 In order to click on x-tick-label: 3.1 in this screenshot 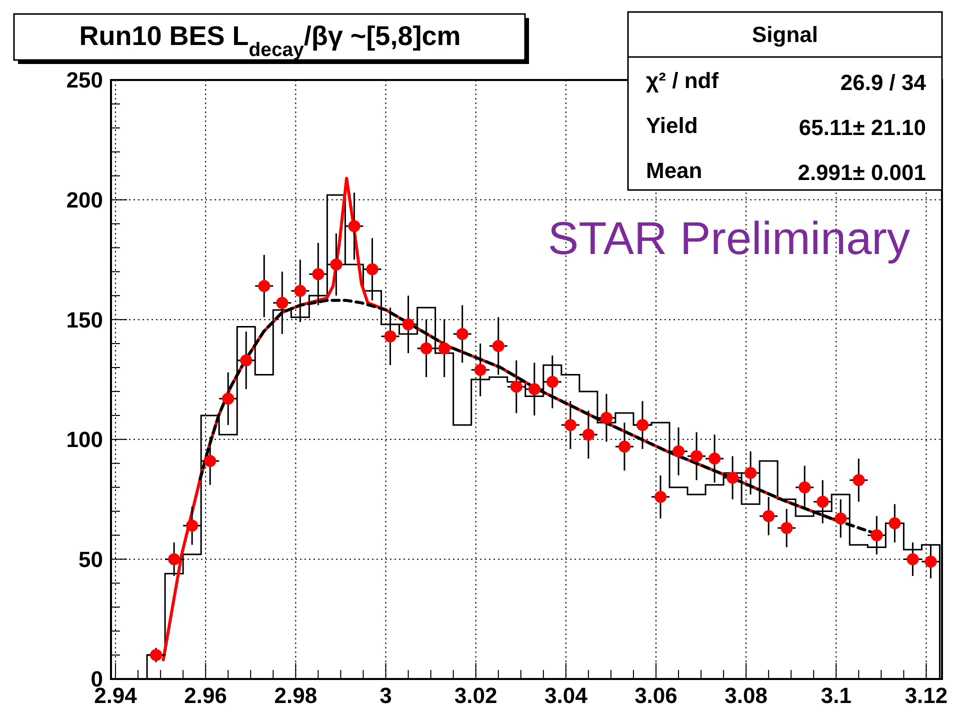, I will do `click(836, 695)`.